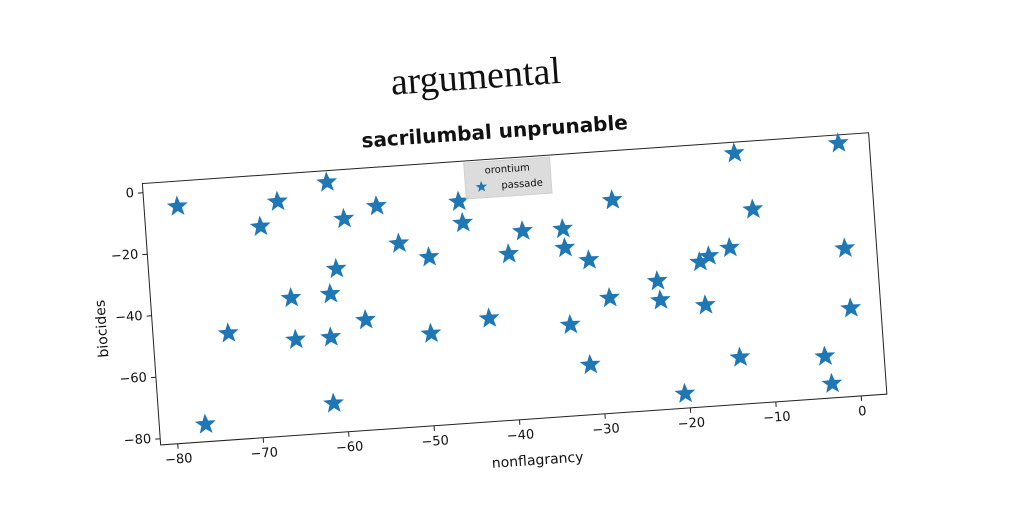  I want to click on y-tick-label: −20, so click(124, 255).